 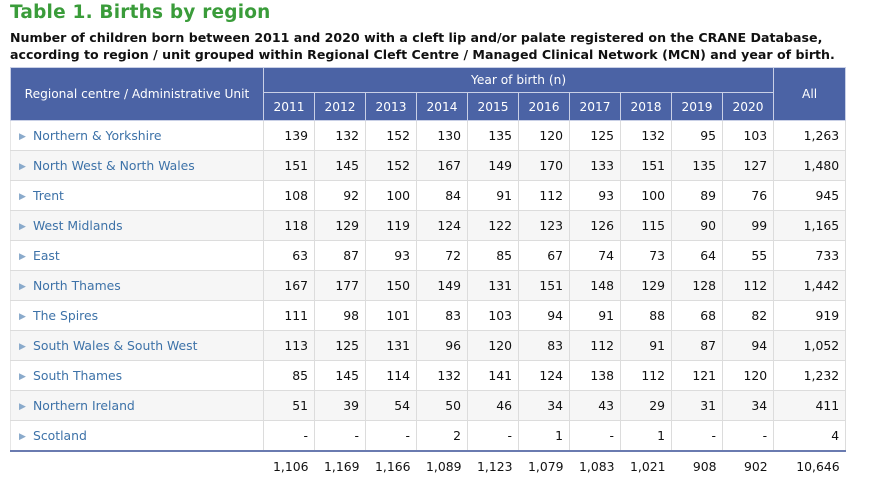 What do you see at coordinates (60, 435) in the screenshot?
I see `region-name: Scotland` at bounding box center [60, 435].